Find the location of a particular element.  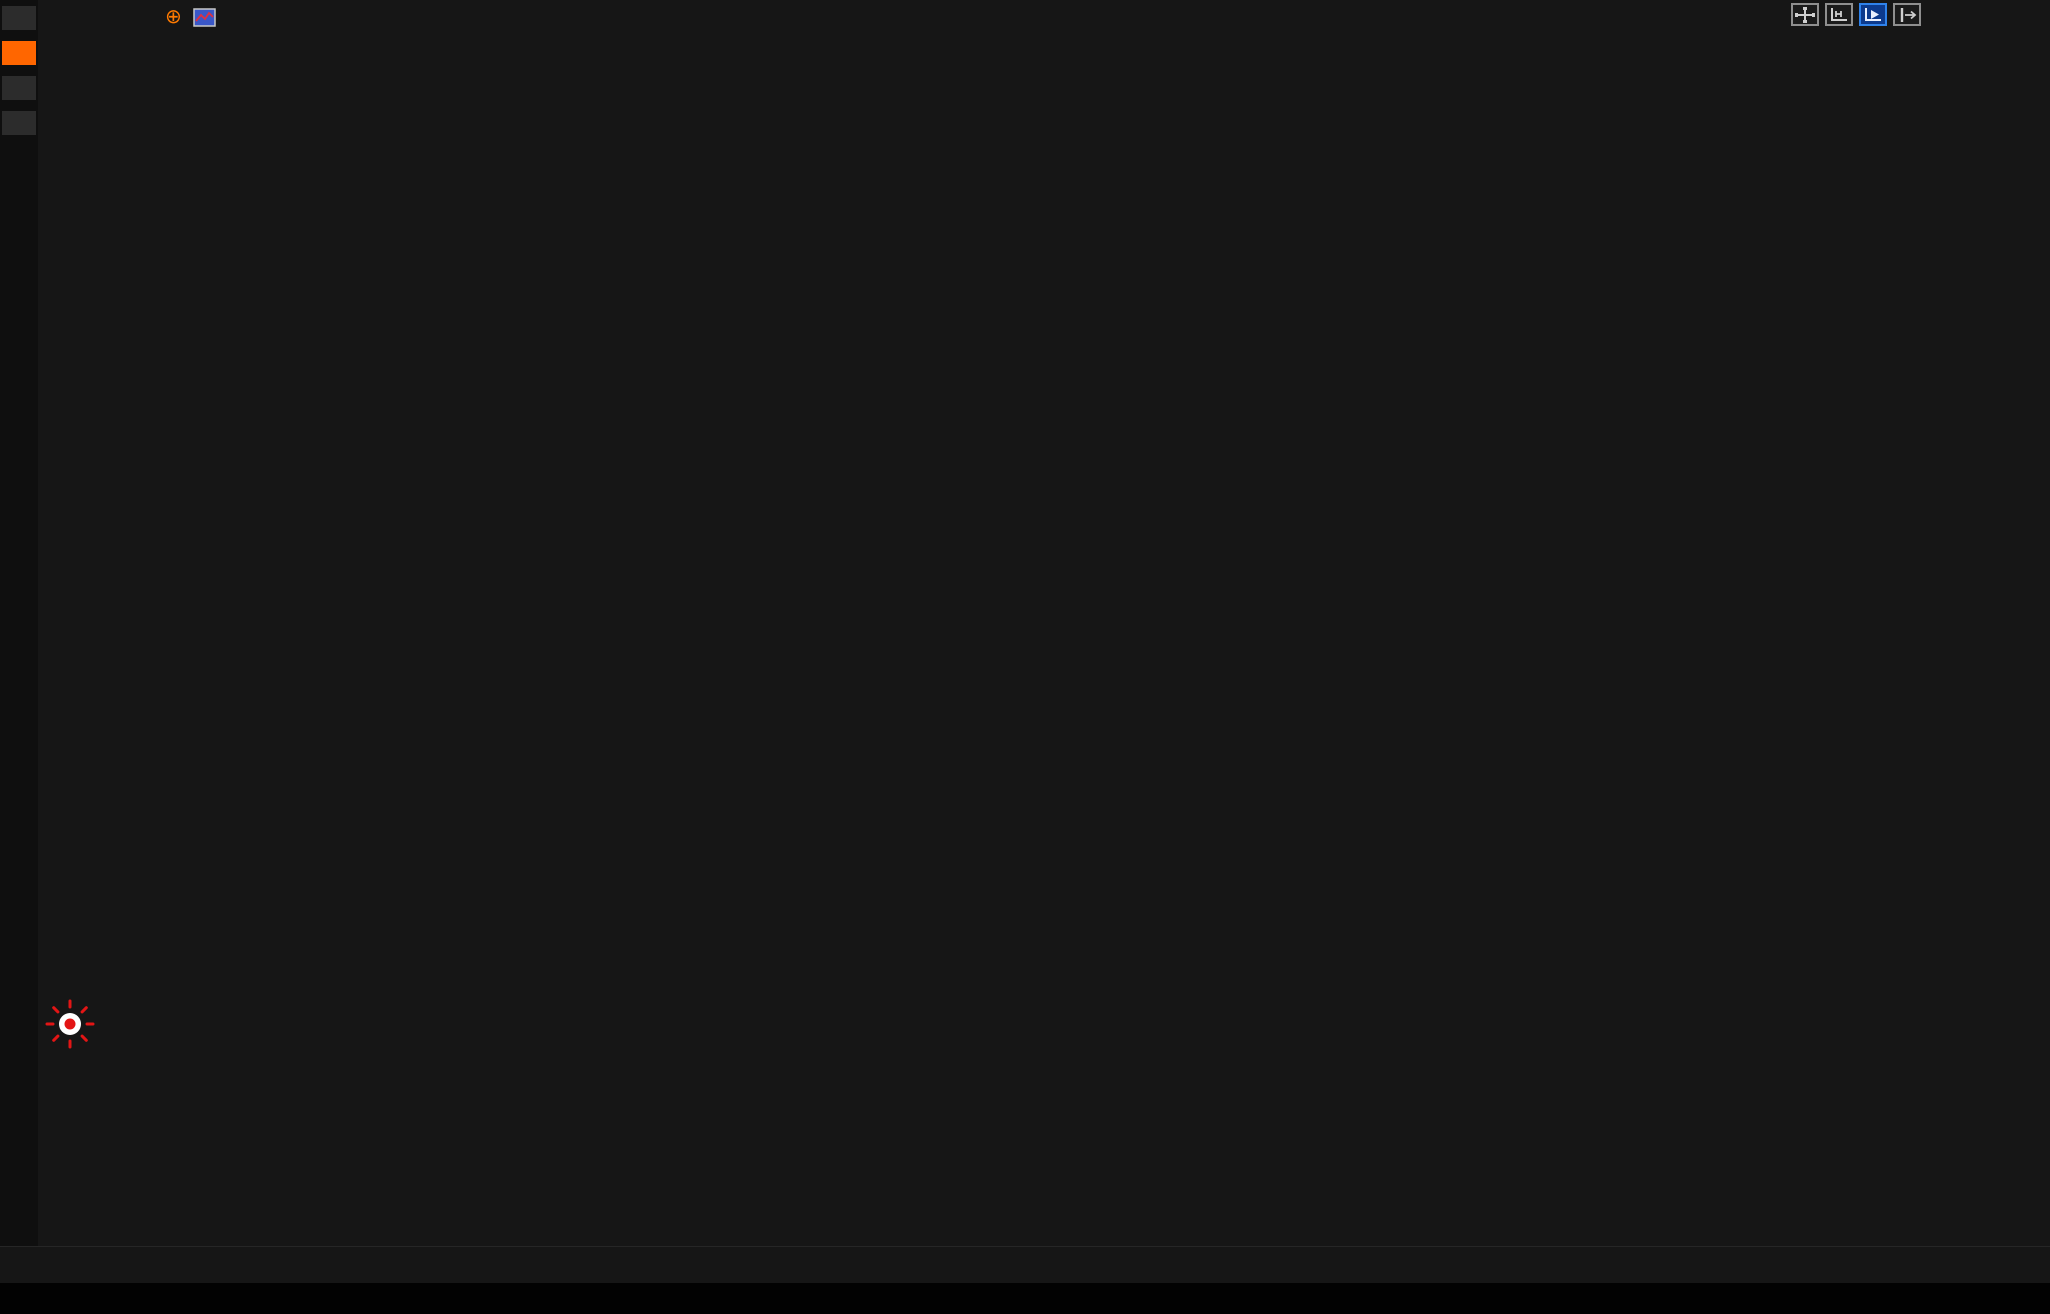

left-sidebar is located at coordinates (19, 623).